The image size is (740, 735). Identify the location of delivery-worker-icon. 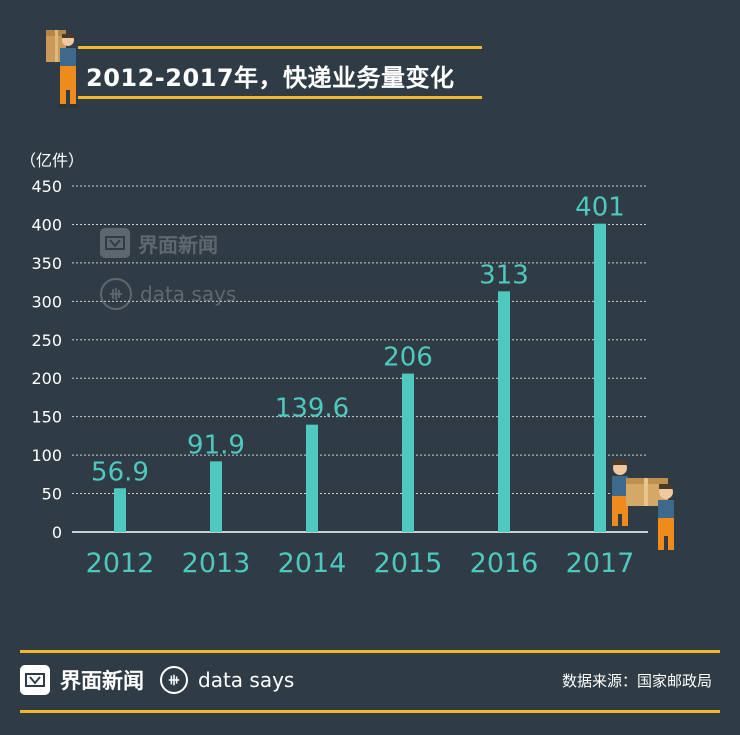
(62, 69).